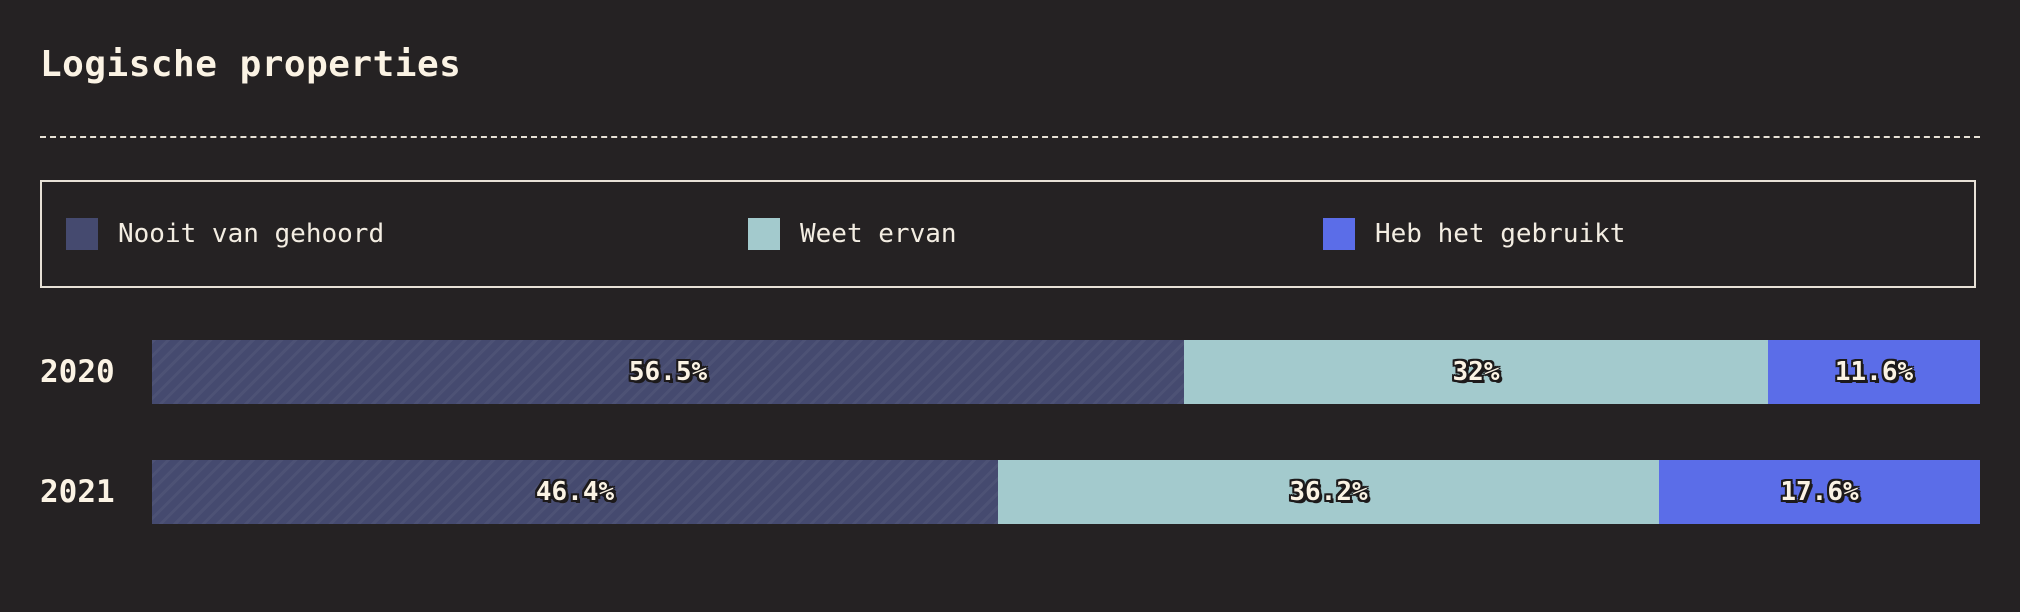 The height and width of the screenshot is (612, 2020). Describe the element at coordinates (251, 64) in the screenshot. I see `chart-title: Logische properties` at that location.